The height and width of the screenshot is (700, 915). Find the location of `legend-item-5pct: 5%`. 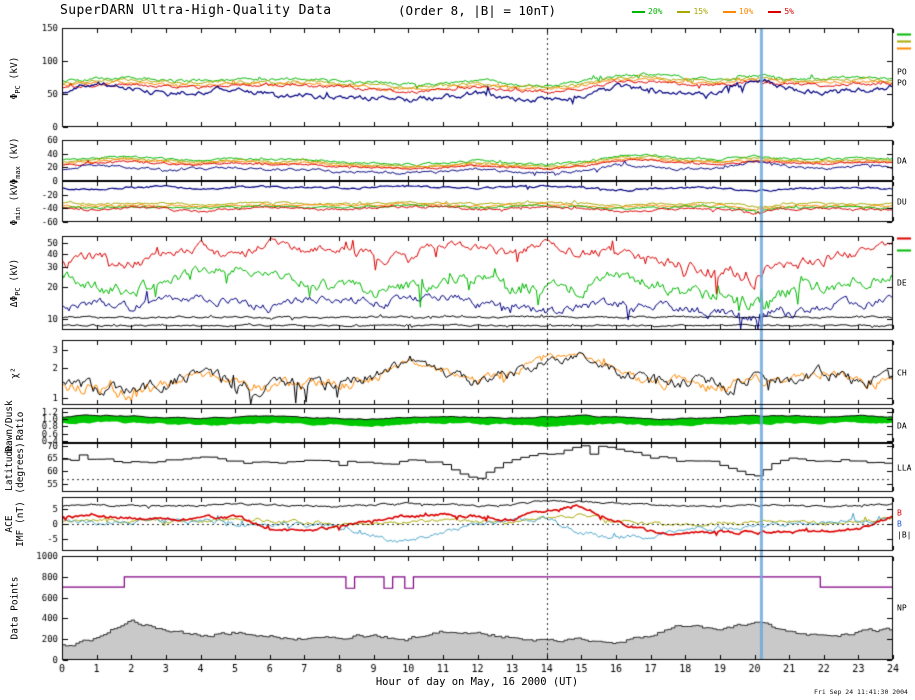

legend-item-5pct: 5% is located at coordinates (781, 11).